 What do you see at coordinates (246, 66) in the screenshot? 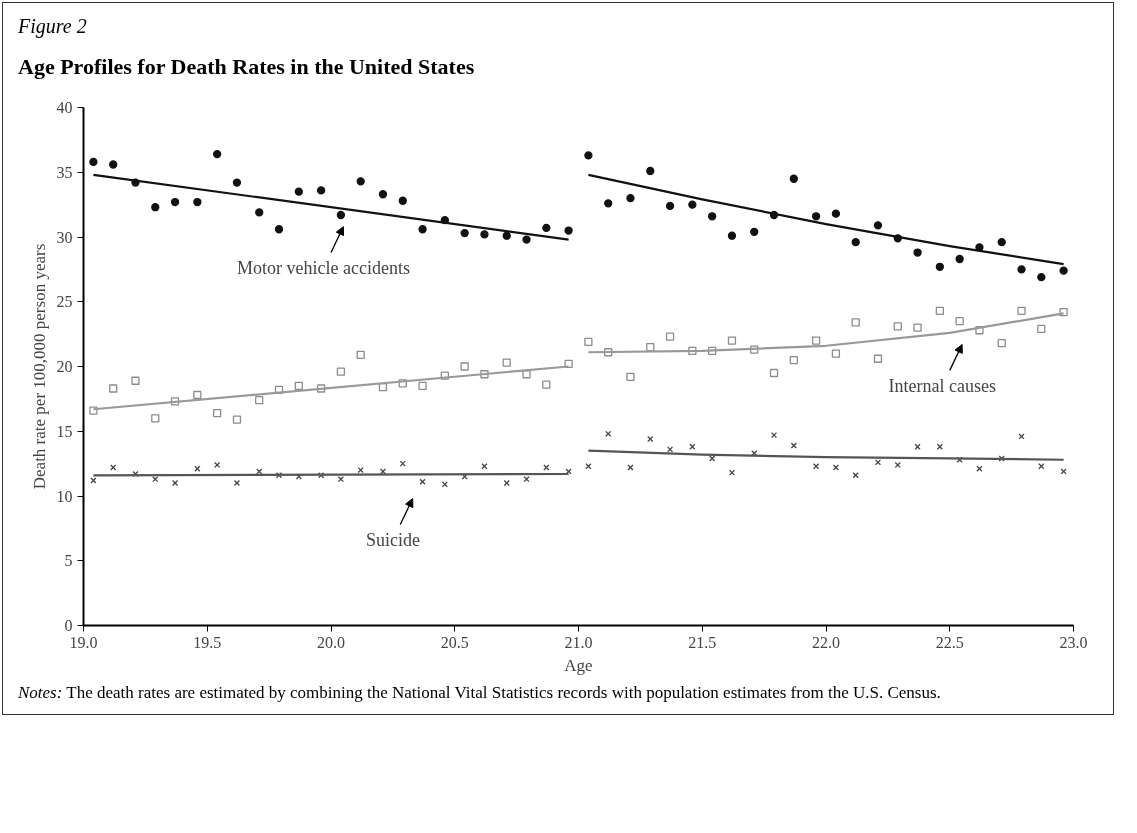
I see `chart-subtitle: Age Profiles for Death Rates in the United States` at bounding box center [246, 66].